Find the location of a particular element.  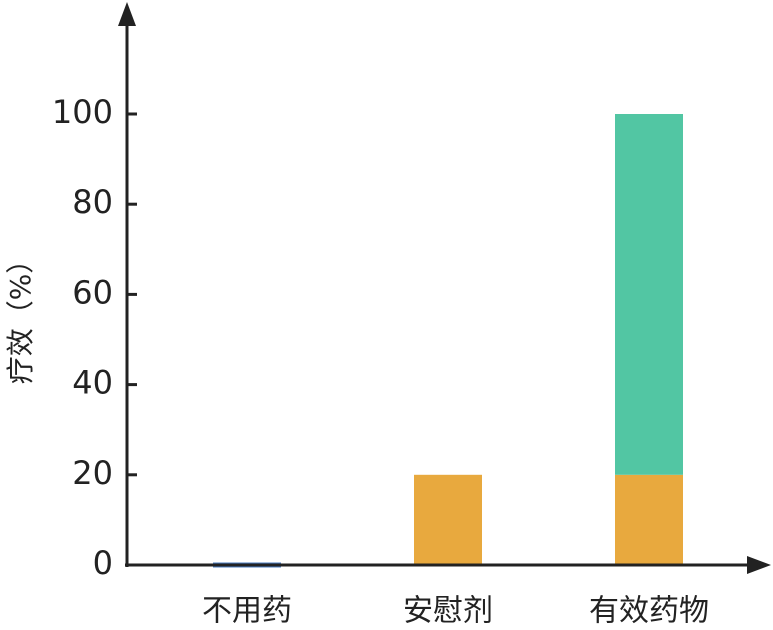

y-tick-label: 0 is located at coordinates (103, 563).